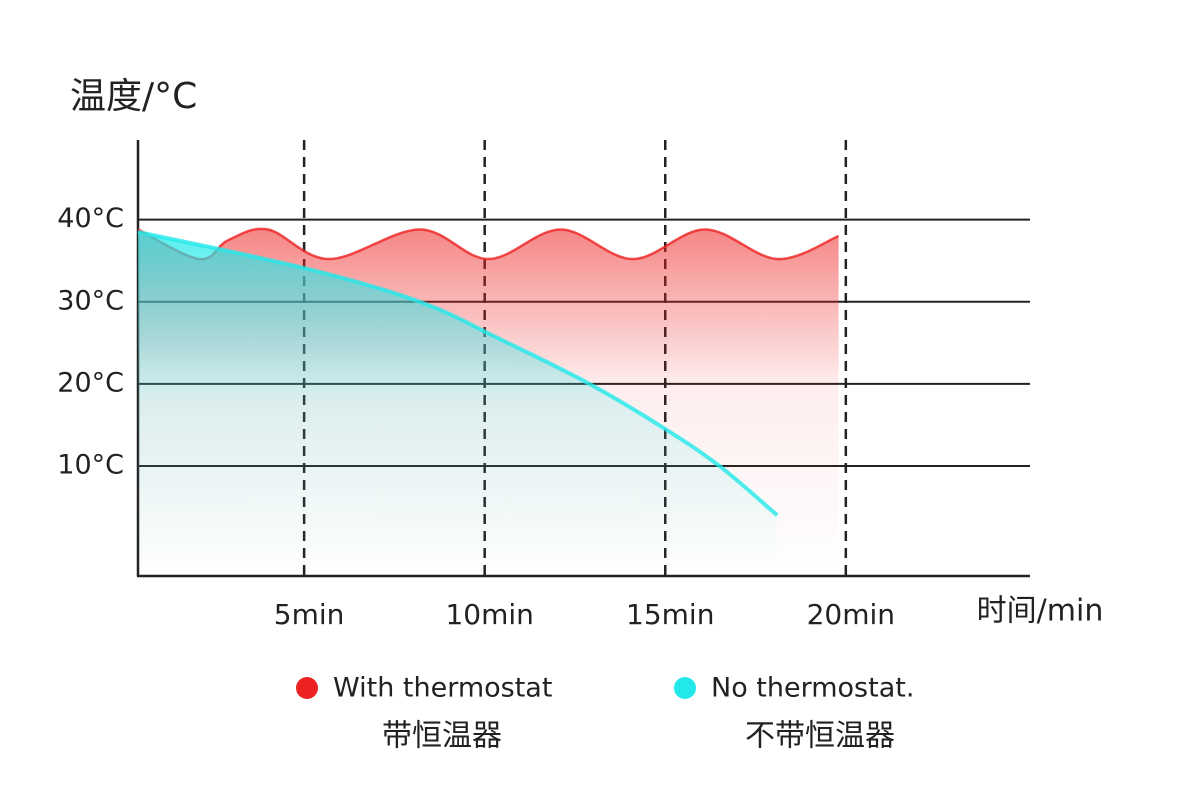 This screenshot has height=803, width=1179. Describe the element at coordinates (851, 614) in the screenshot. I see `x-tick-label: 20min` at that location.